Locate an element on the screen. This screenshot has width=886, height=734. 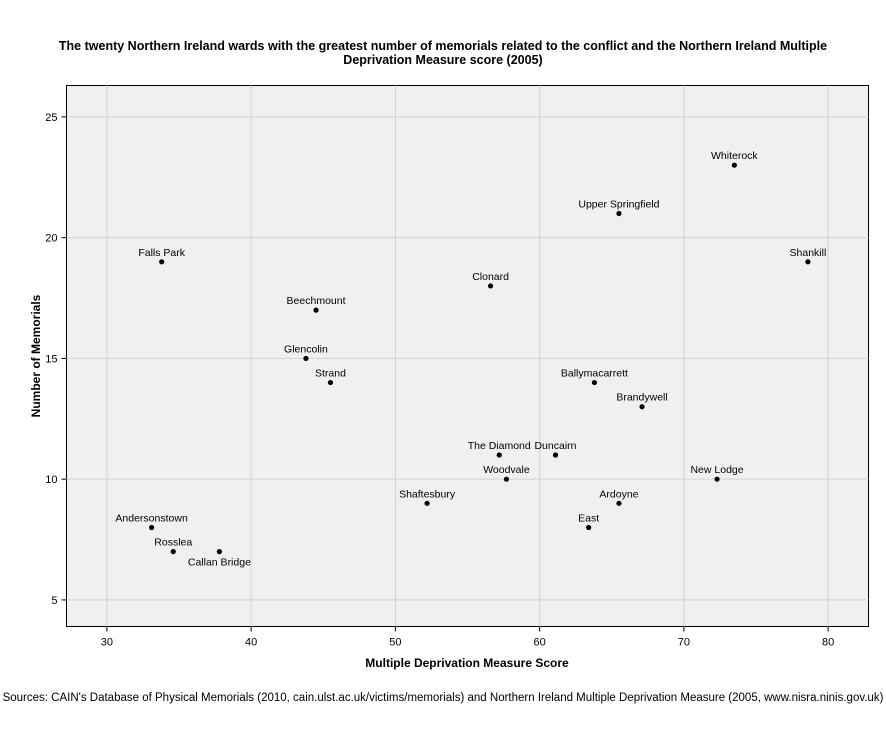
data-point-label: Falls Park is located at coordinates (161, 253).